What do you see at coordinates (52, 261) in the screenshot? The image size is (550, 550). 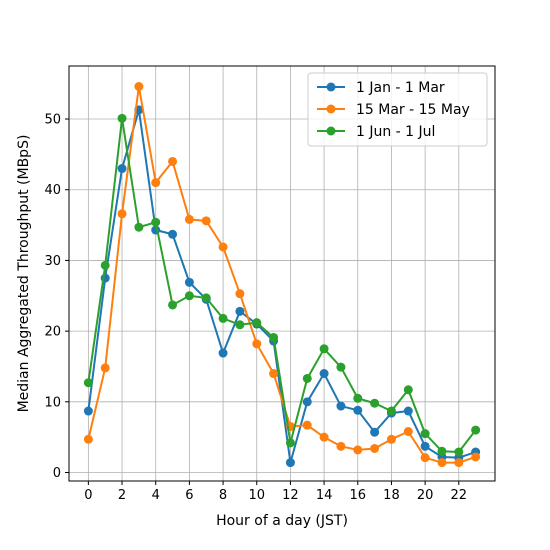 I see `y-tick-label: 30` at bounding box center [52, 261].